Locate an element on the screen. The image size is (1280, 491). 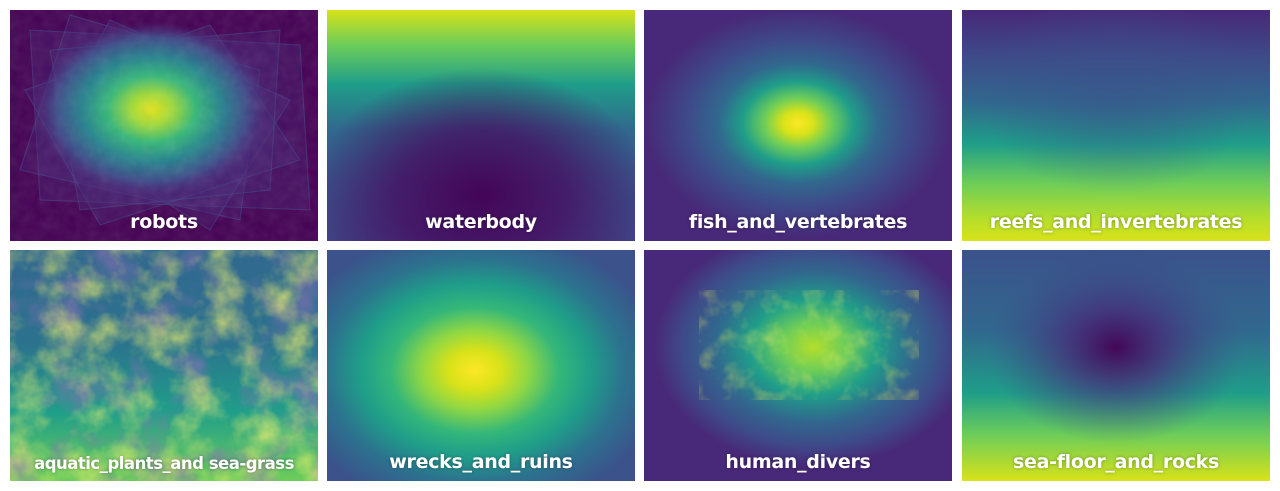
heatmap-sea-floor-and-rocks is located at coordinates (1116, 365).